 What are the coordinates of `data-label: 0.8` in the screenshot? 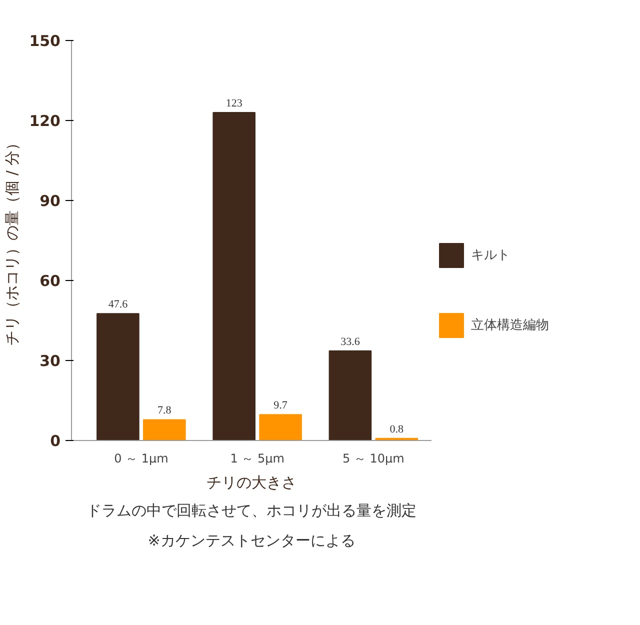 It's located at (397, 429).